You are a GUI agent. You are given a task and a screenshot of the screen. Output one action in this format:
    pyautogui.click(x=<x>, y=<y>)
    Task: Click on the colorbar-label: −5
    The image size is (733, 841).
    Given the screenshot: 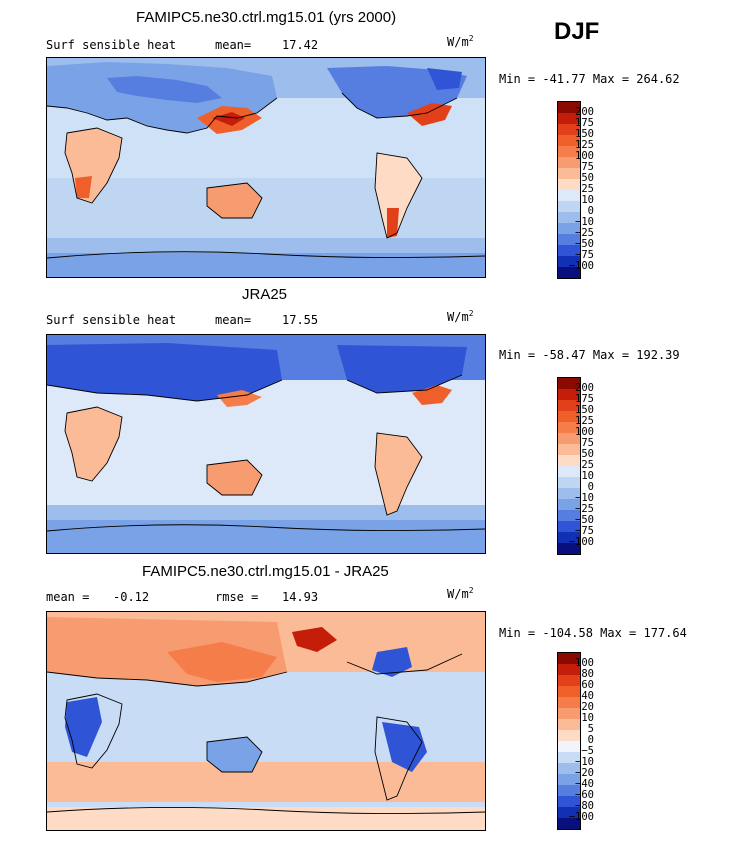 What is the action you would take?
    pyautogui.click(x=587, y=751)
    